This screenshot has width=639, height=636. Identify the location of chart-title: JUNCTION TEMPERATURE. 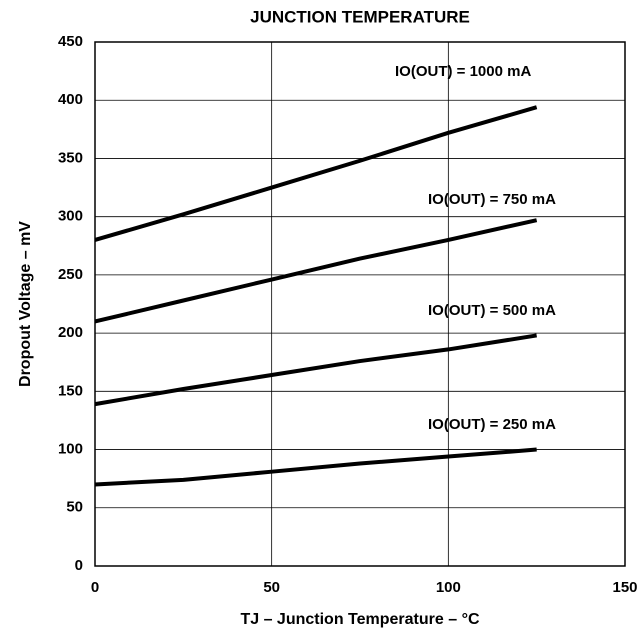
(360, 16).